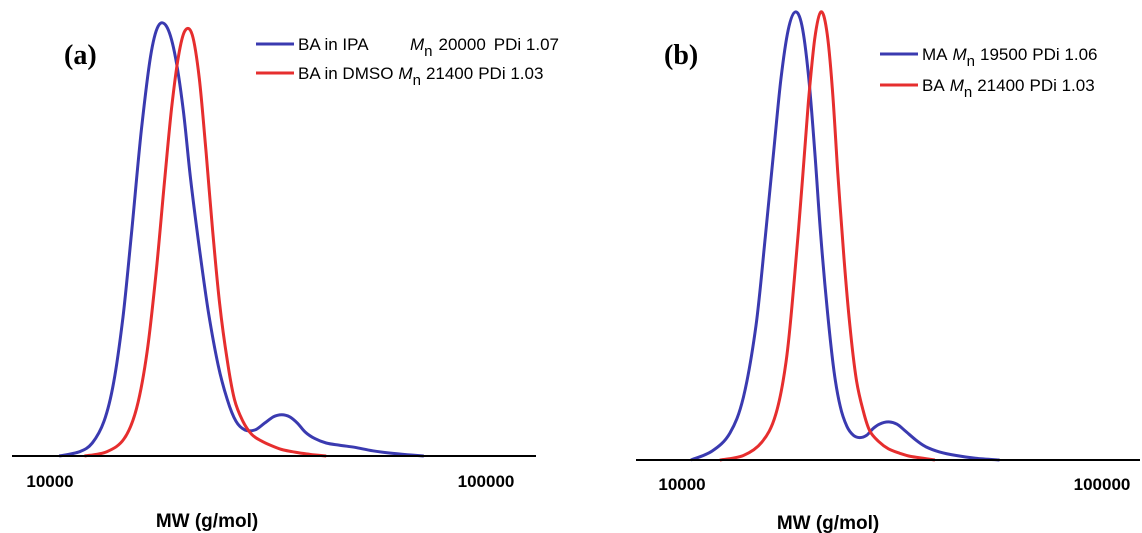 The height and width of the screenshot is (533, 1142). What do you see at coordinates (681, 484) in the screenshot?
I see `x-tick-label-b-10000: 10000` at bounding box center [681, 484].